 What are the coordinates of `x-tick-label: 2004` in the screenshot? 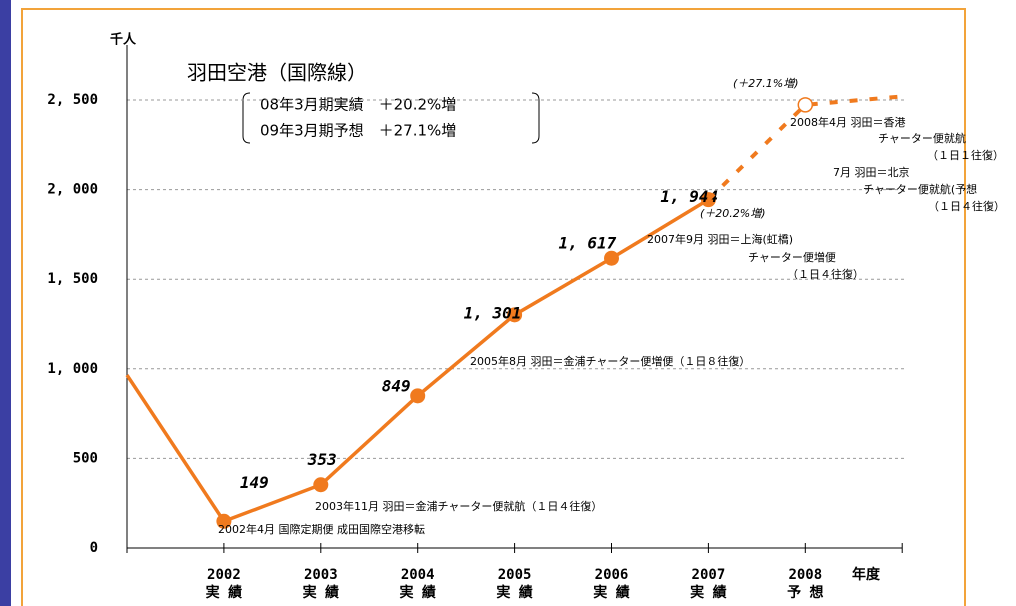 It's located at (418, 575).